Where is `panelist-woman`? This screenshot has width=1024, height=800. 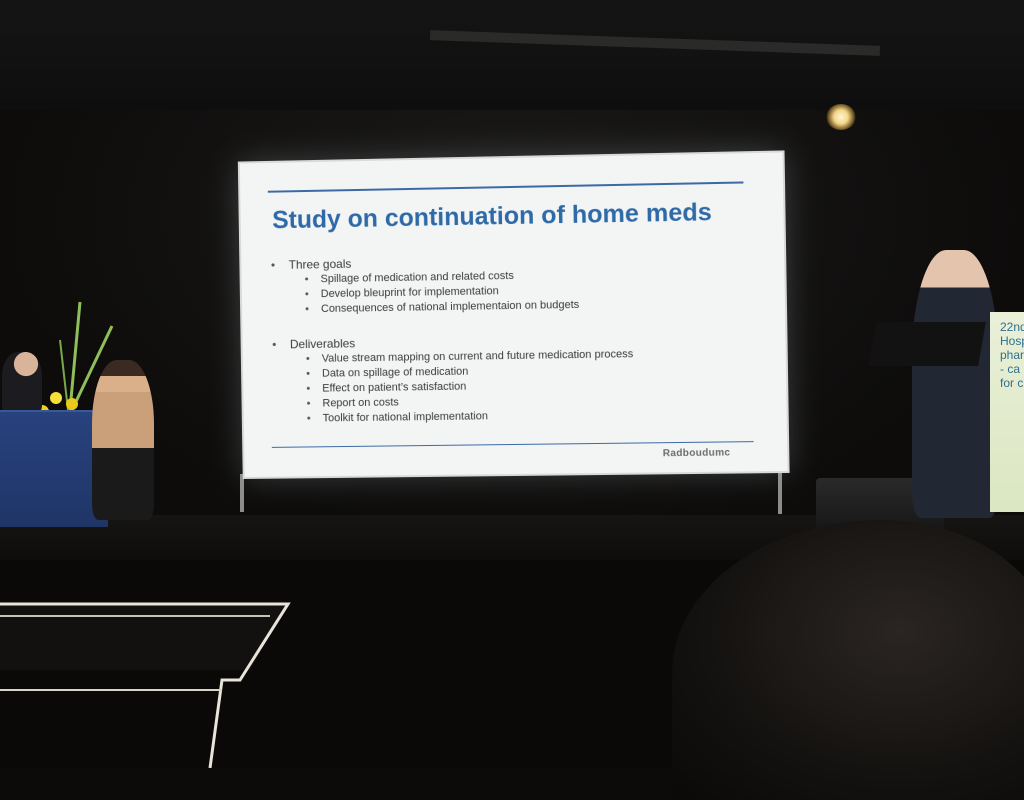 panelist-woman is located at coordinates (123, 440).